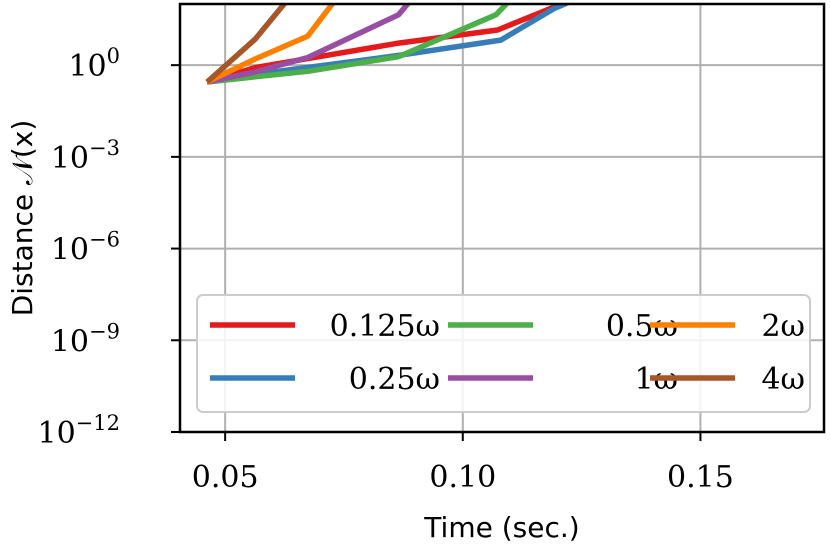 Image resolution: width=830 pixels, height=549 pixels. I want to click on y-tick-label: 10⁰, so click(94, 64).